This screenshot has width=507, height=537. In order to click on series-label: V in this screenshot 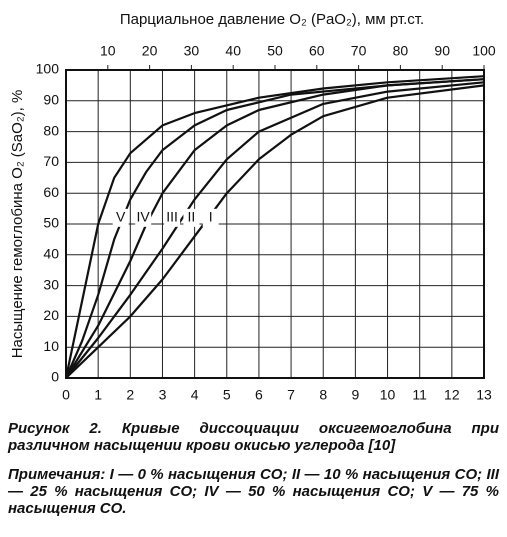, I will do `click(121, 217)`.